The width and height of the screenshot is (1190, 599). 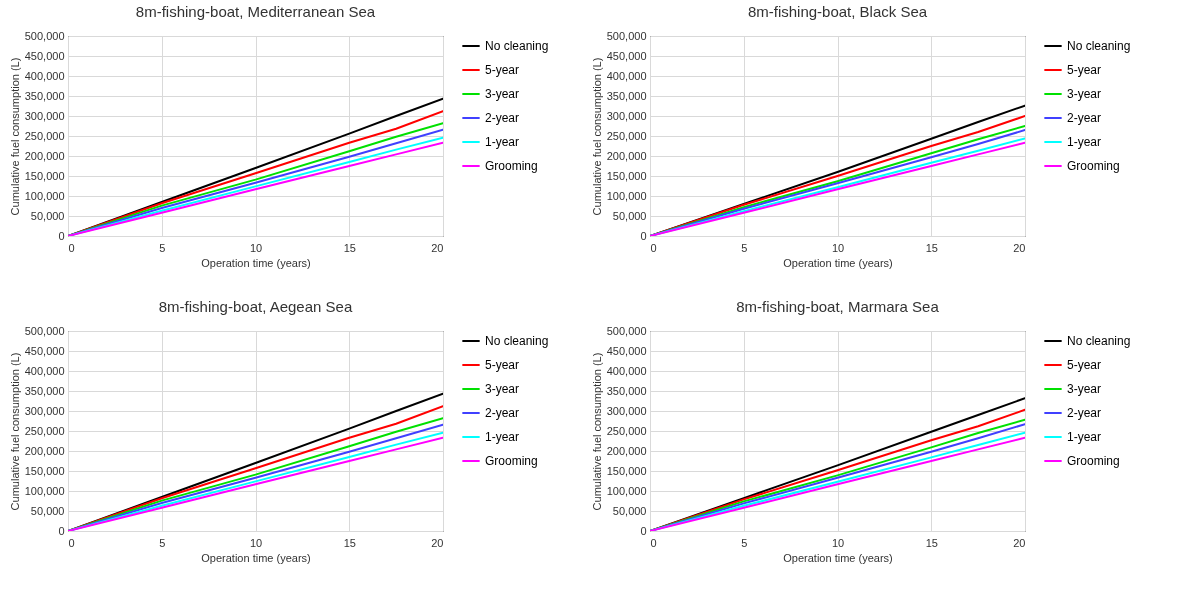 I want to click on chart-title: 8m-fishing-boat, Marmara Sea, so click(x=838, y=306).